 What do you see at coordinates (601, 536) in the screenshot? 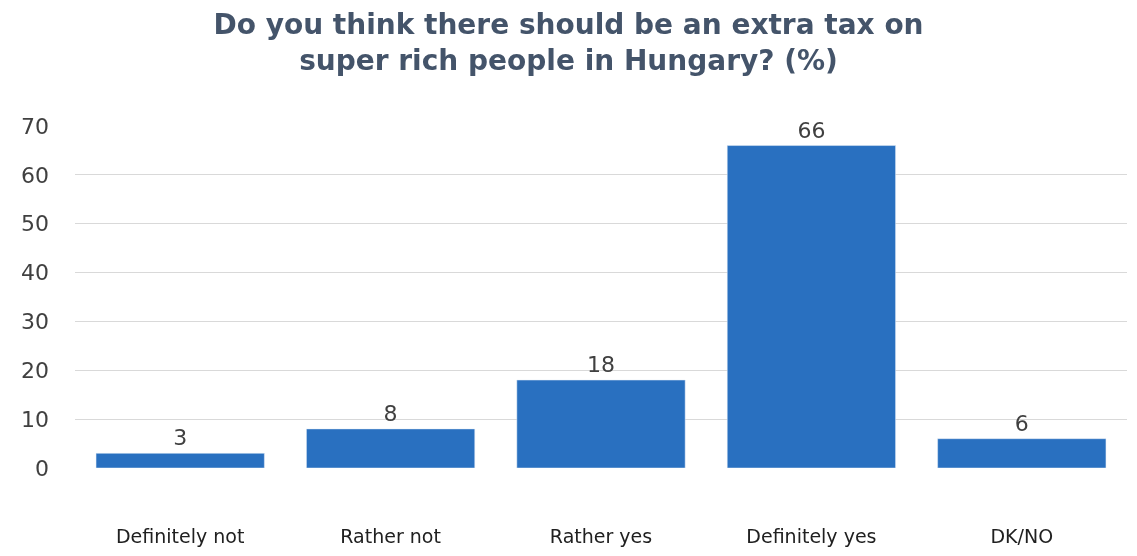
I see `x-tick-label: Rather yes` at bounding box center [601, 536].